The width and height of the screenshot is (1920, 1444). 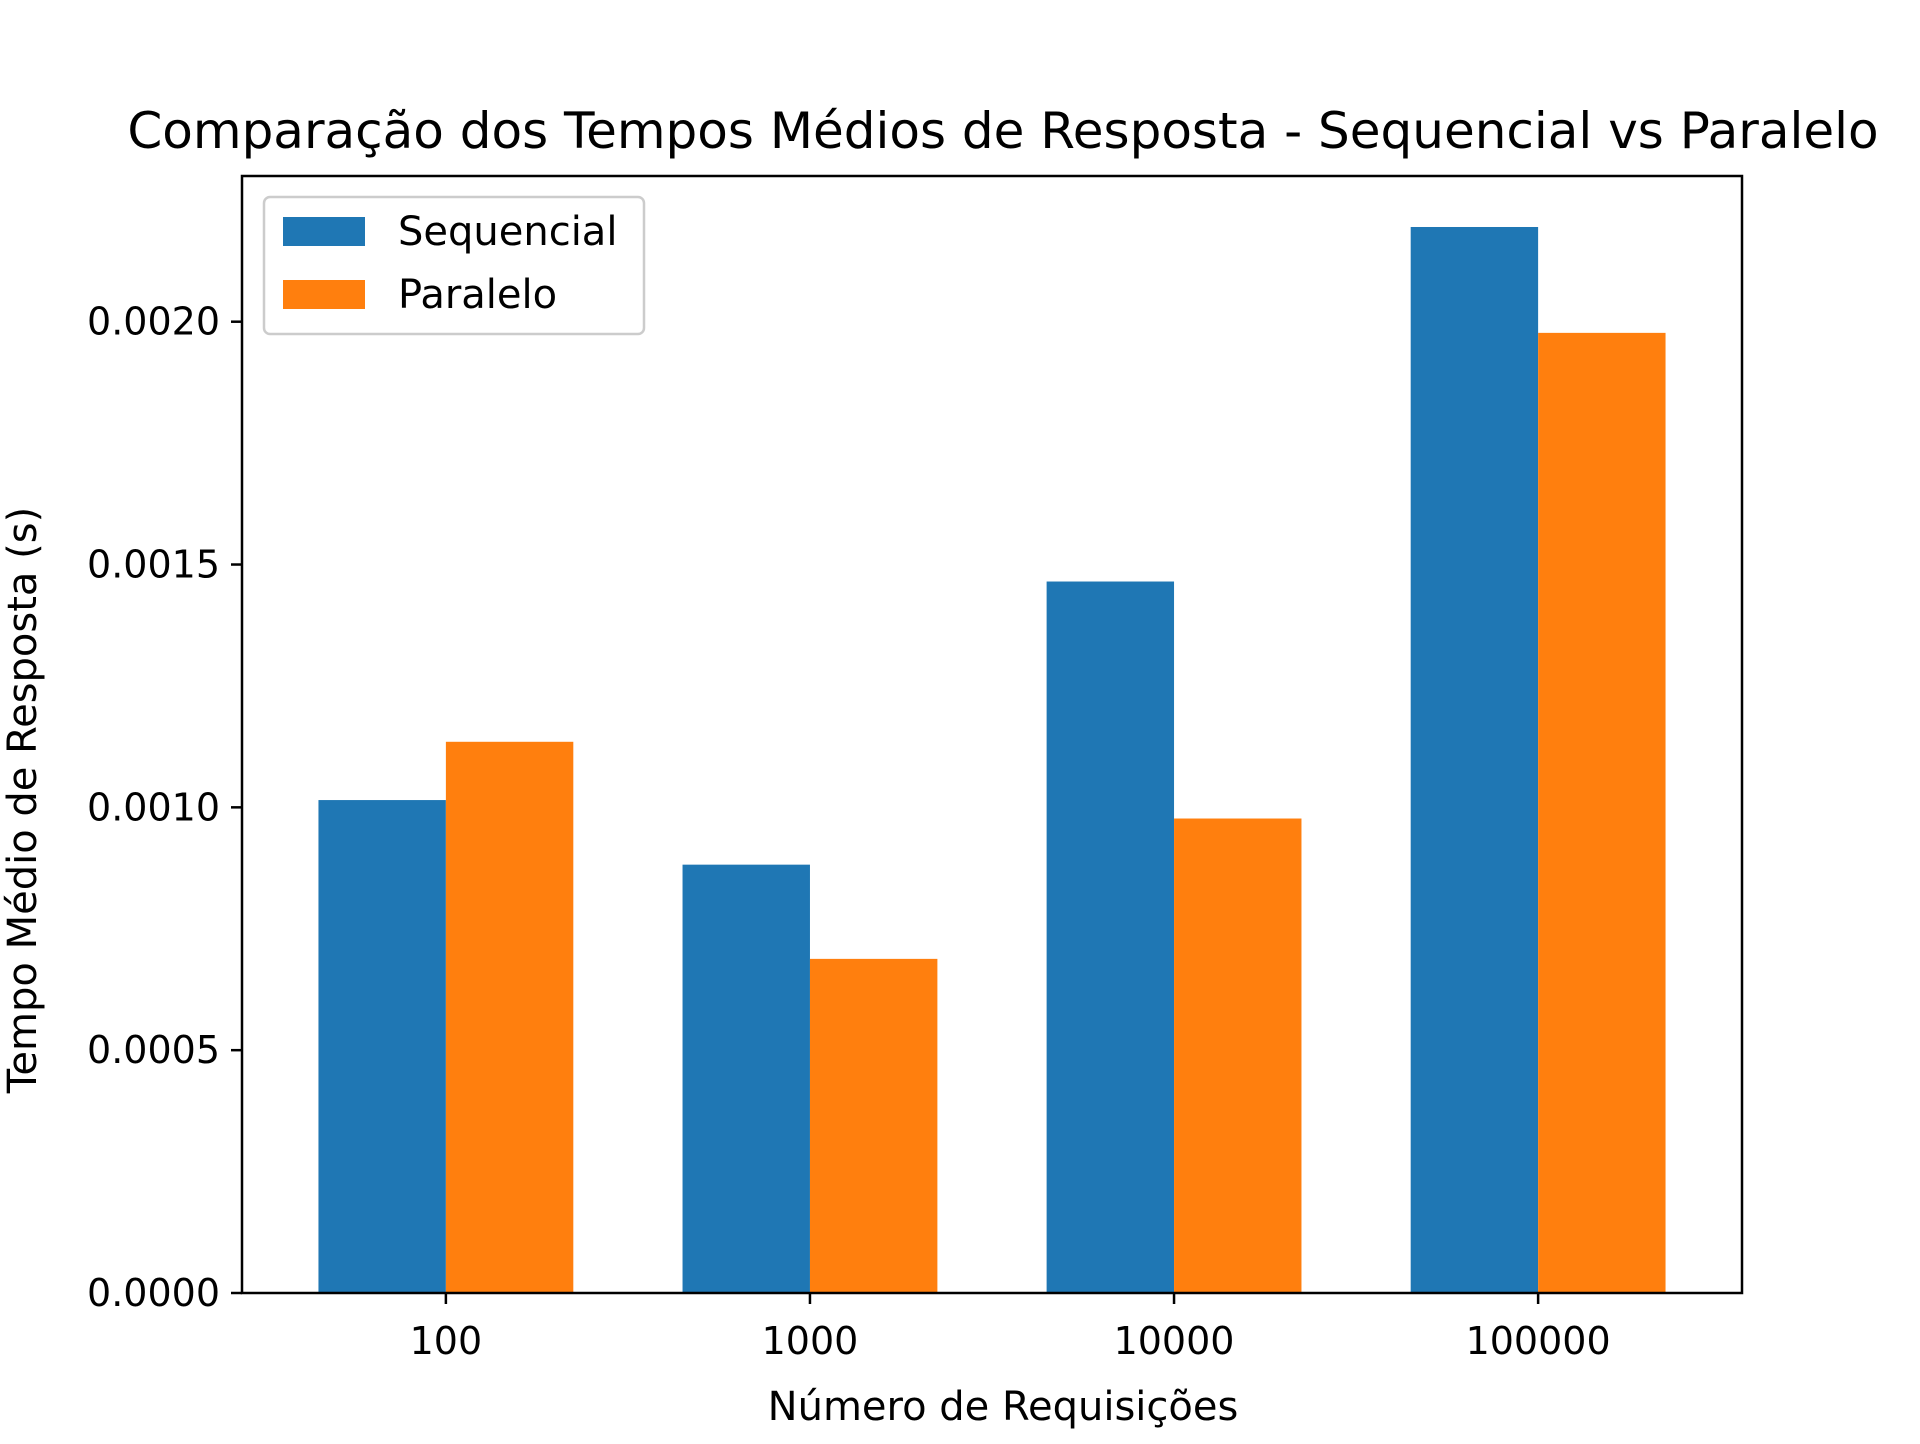 What do you see at coordinates (477, 295) in the screenshot?
I see `legend-label-paralelo: Paralelo` at bounding box center [477, 295].